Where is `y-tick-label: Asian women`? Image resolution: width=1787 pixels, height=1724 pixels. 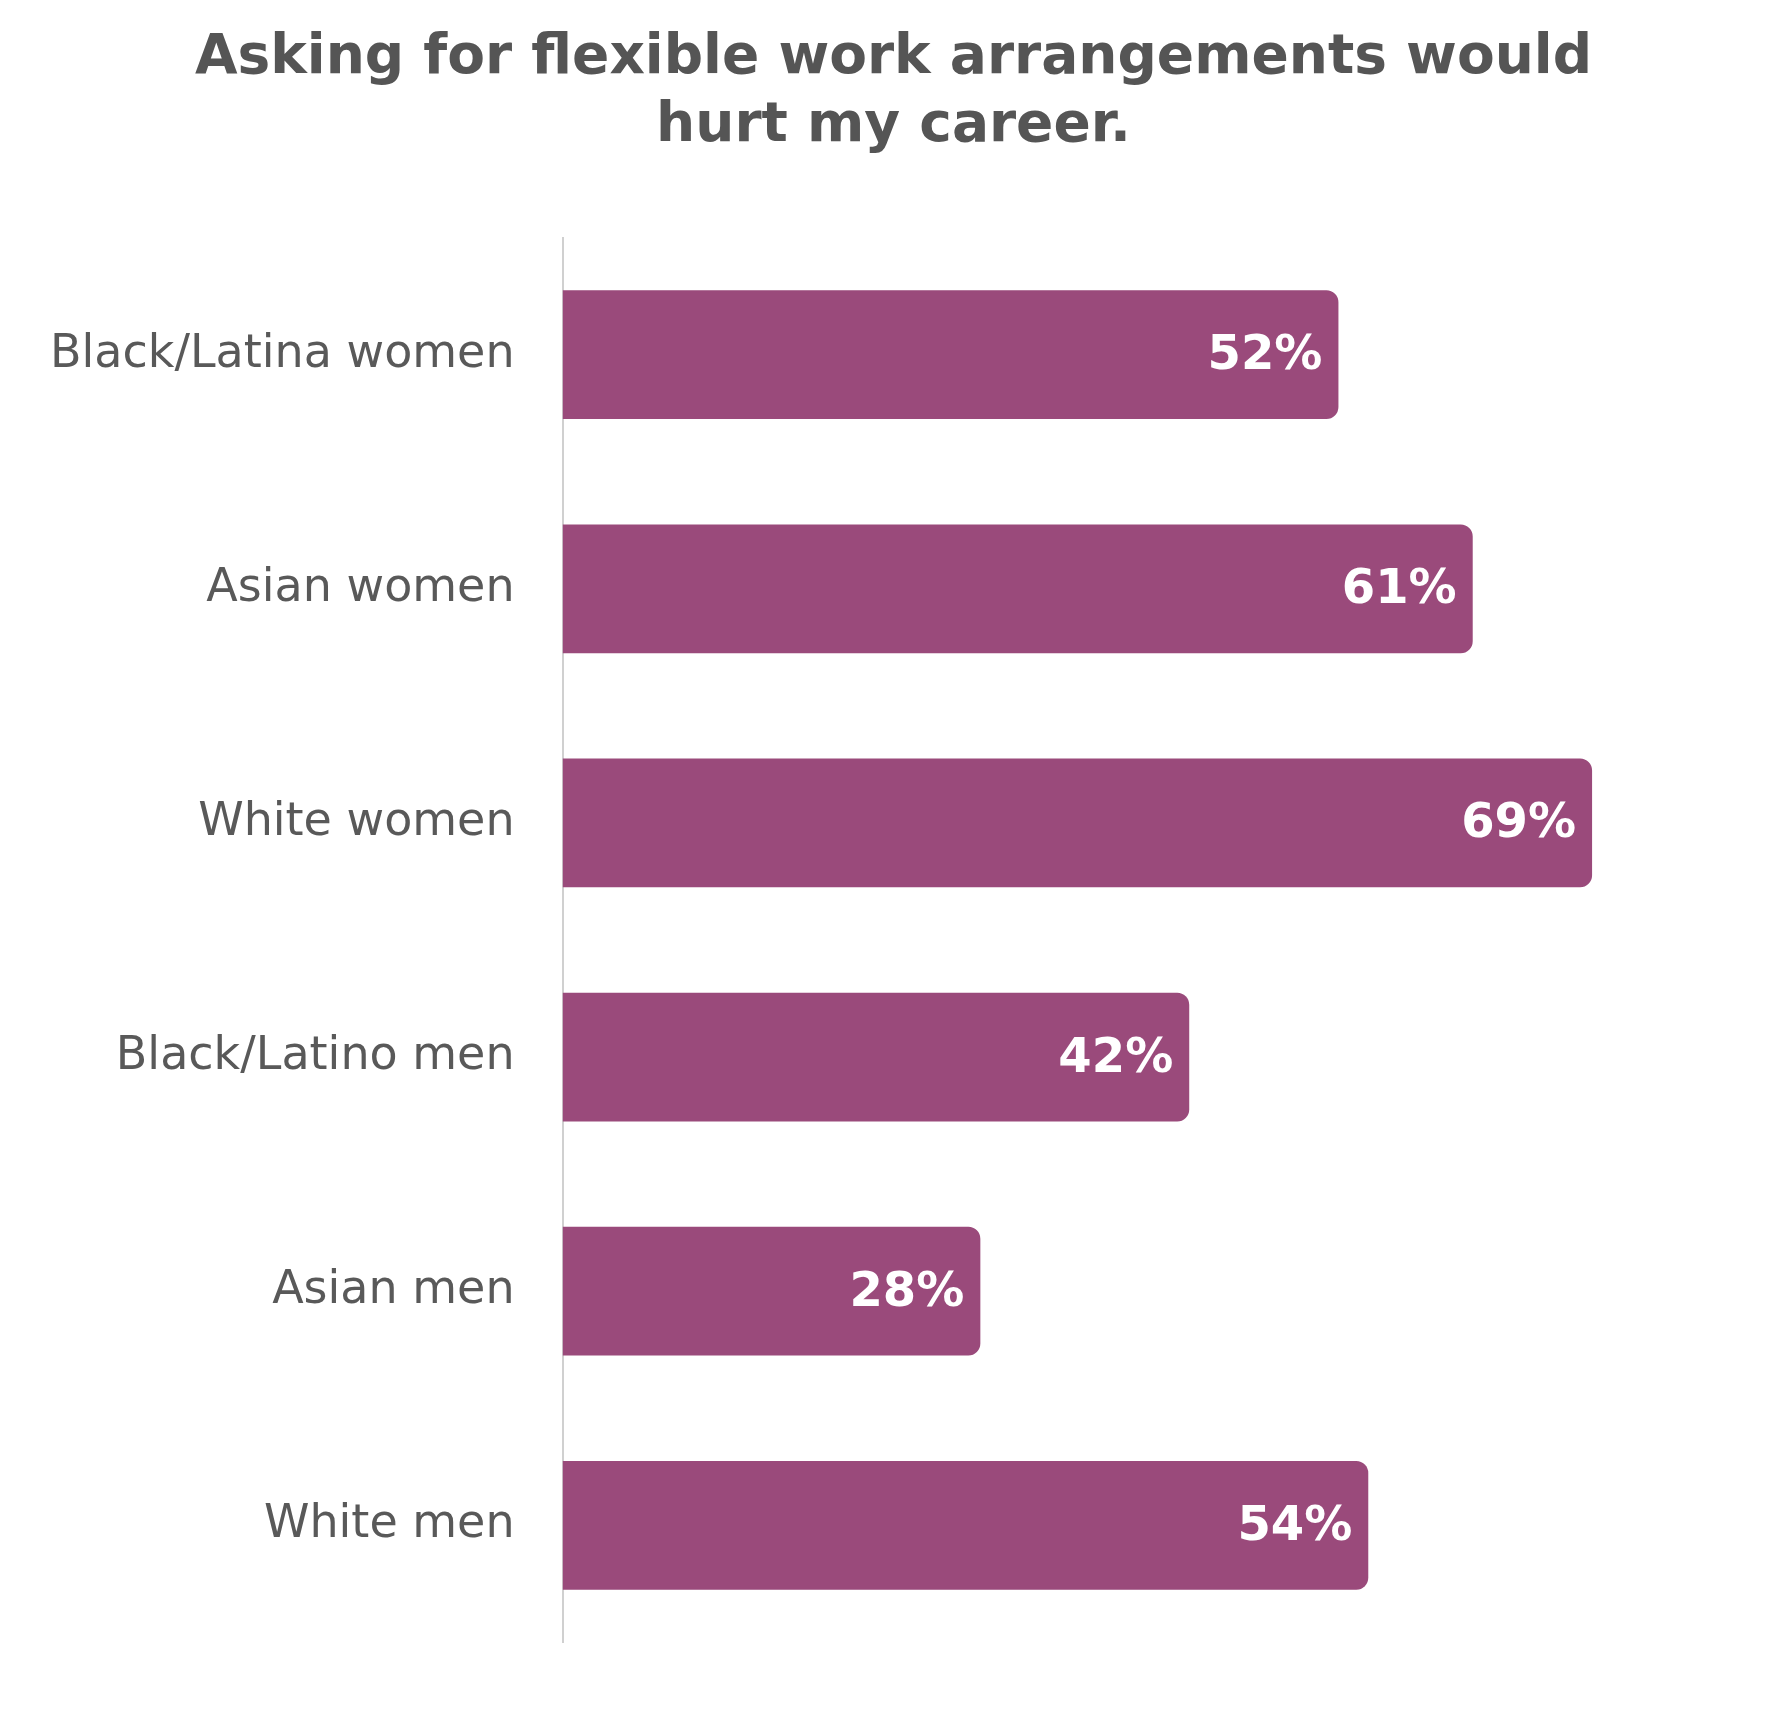
y-tick-label: Asian women is located at coordinates (360, 584).